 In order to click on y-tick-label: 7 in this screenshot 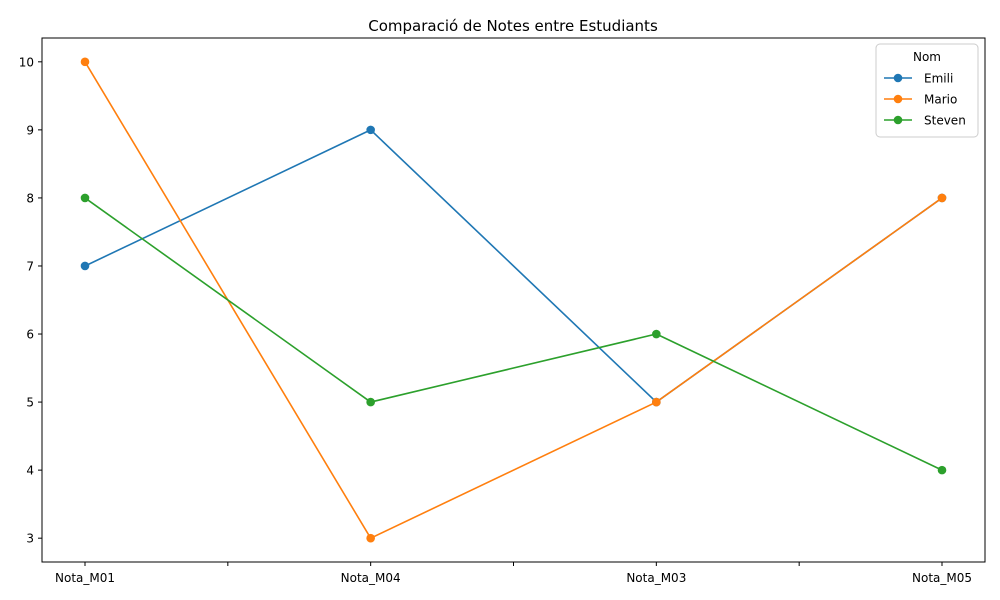, I will do `click(30, 266)`.